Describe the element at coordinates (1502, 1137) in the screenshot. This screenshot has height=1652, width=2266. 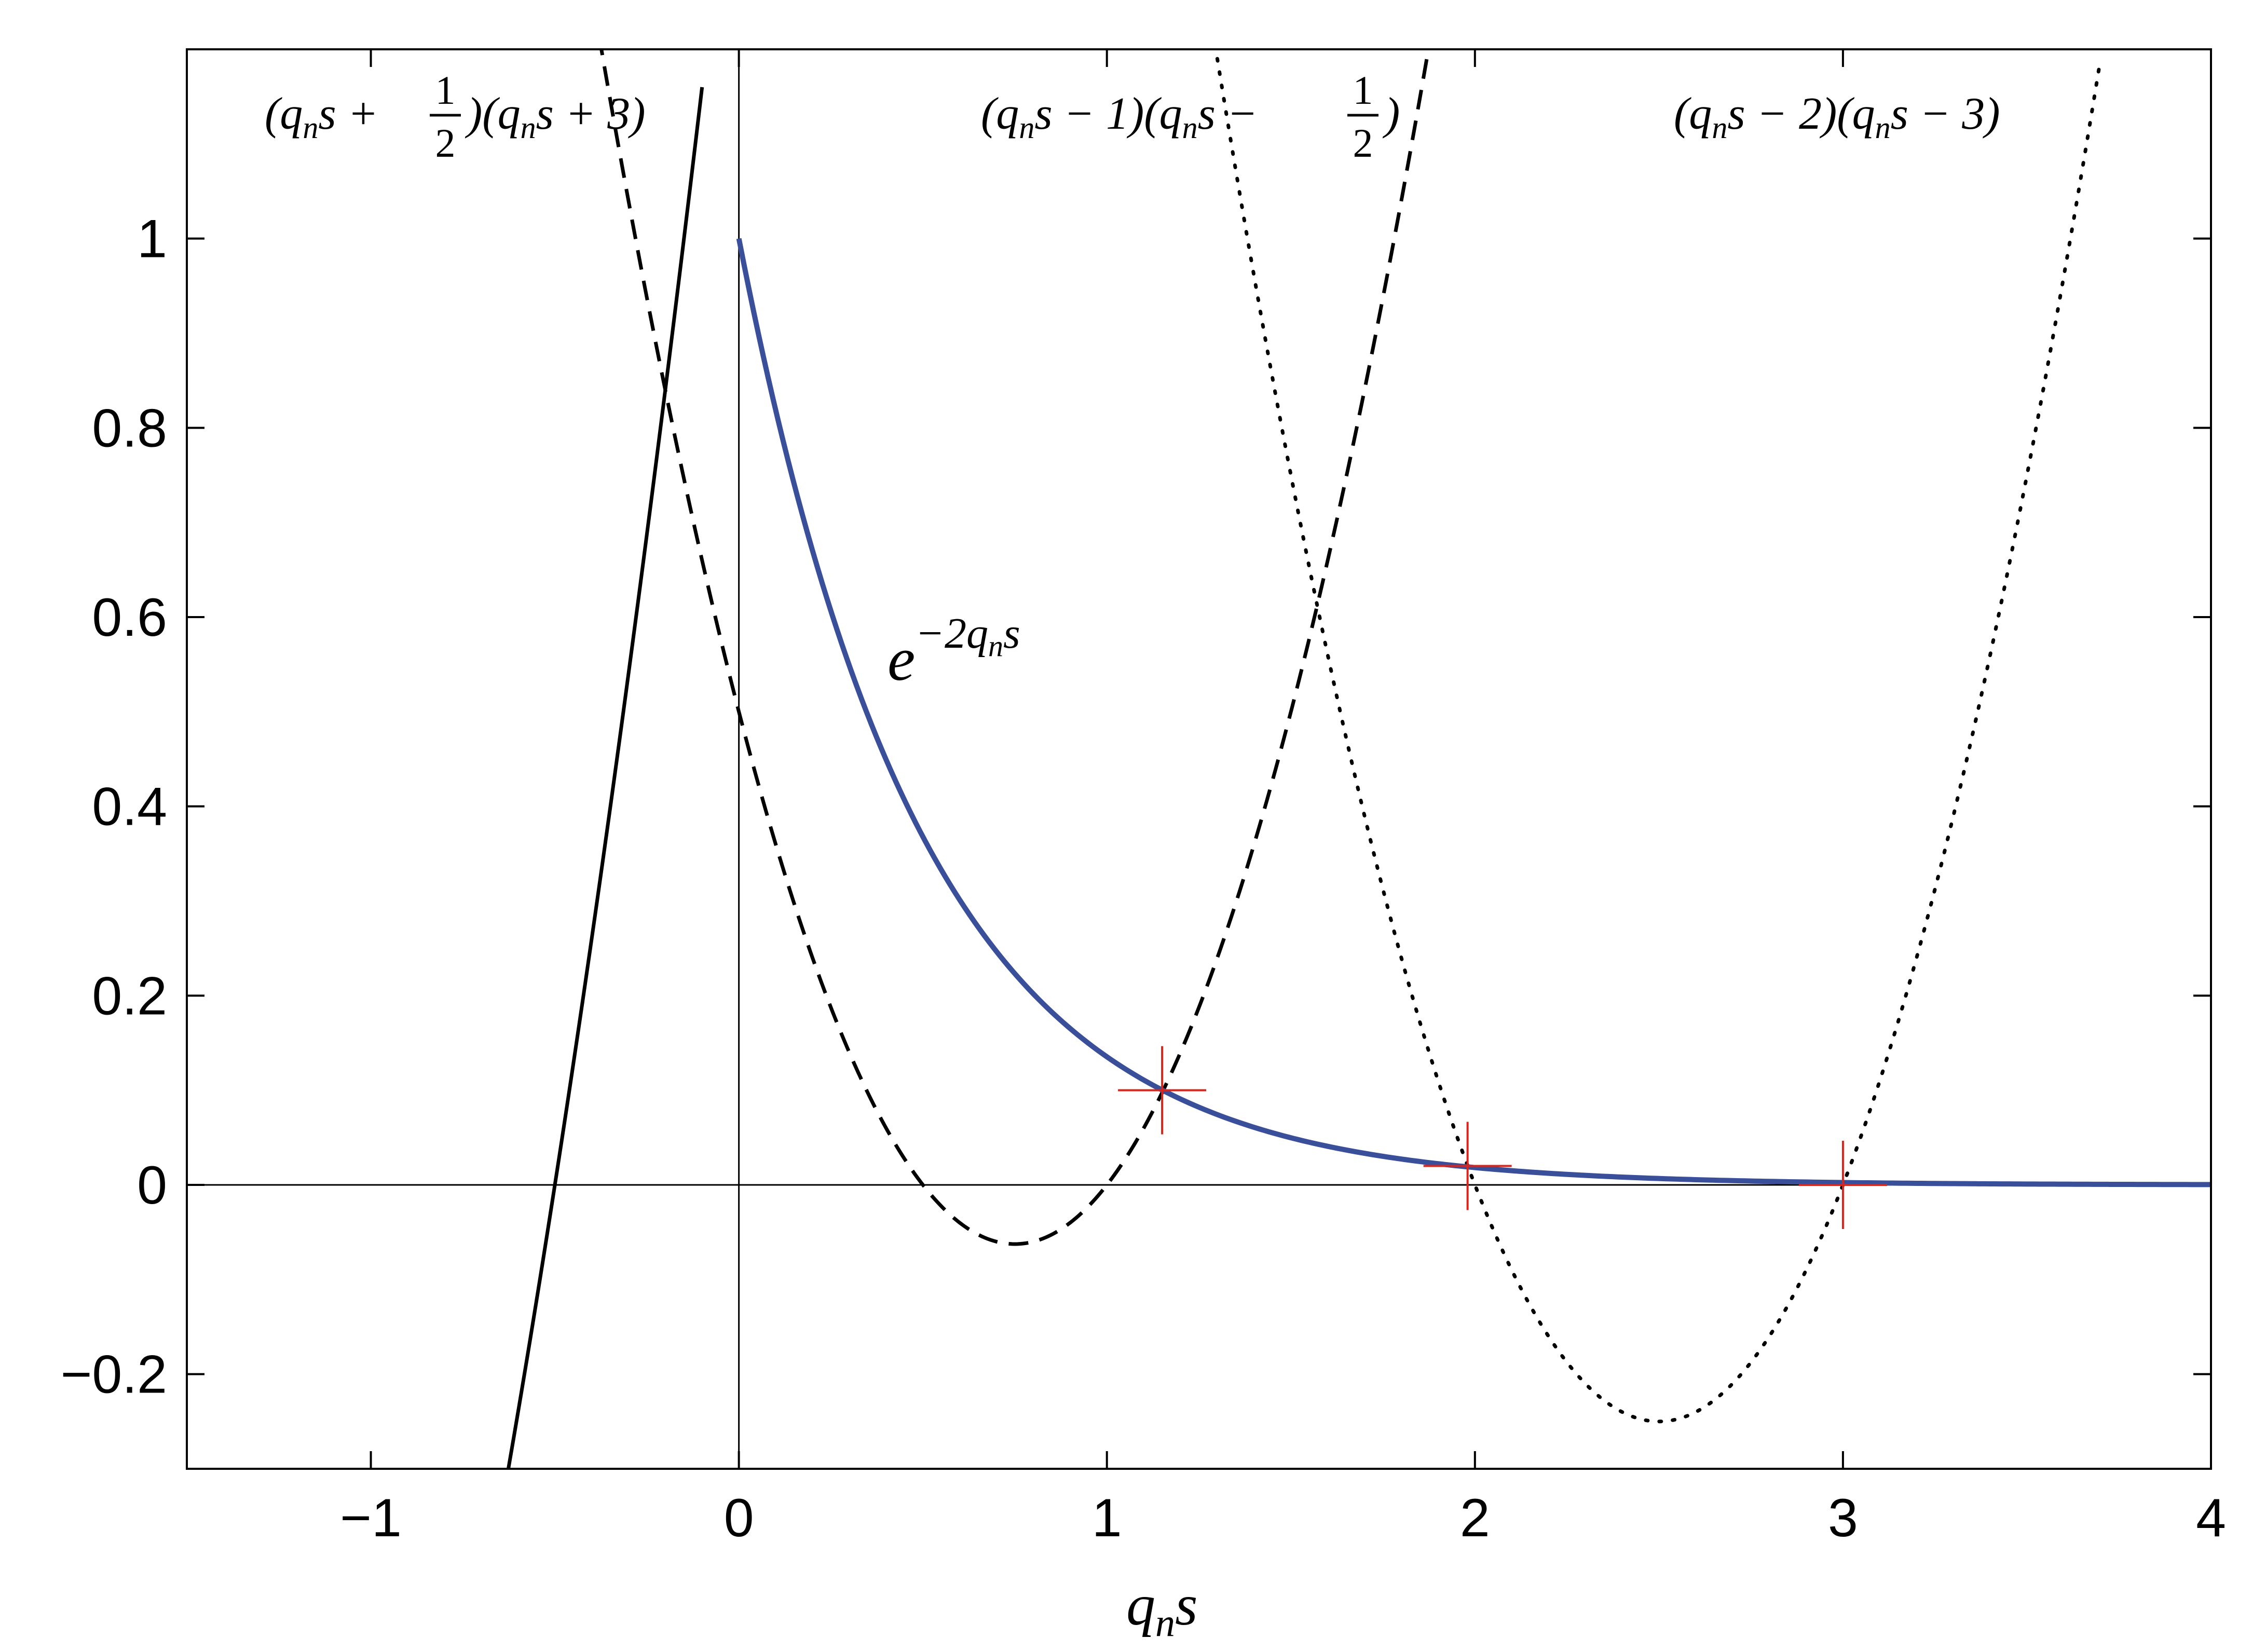
I see `marker-layer` at that location.